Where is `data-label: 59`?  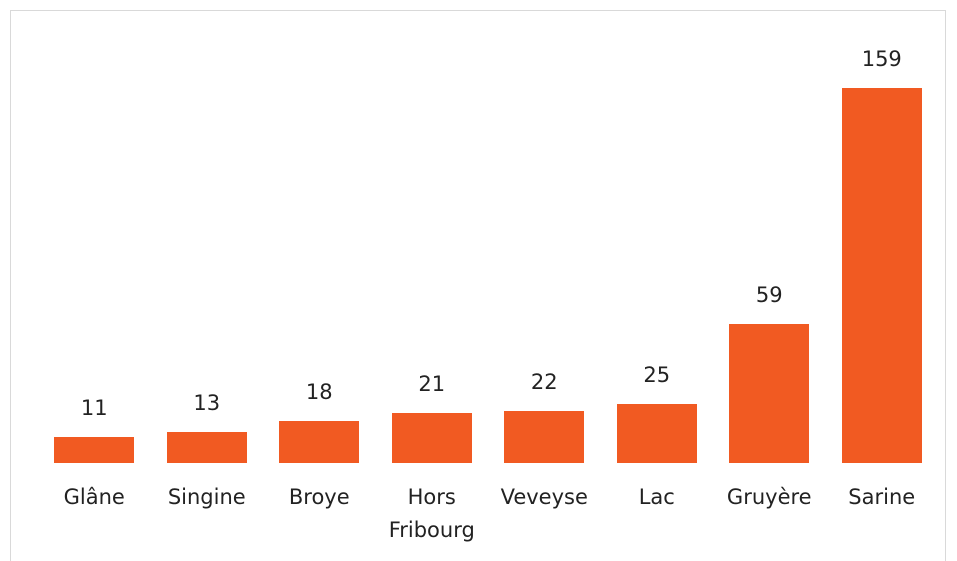
data-label: 59 is located at coordinates (769, 294).